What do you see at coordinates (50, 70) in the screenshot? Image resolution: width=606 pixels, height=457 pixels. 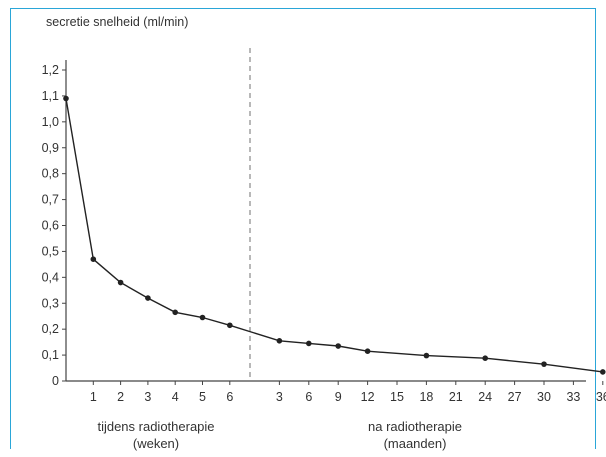 I see `y-tick-label: 1,2` at bounding box center [50, 70].